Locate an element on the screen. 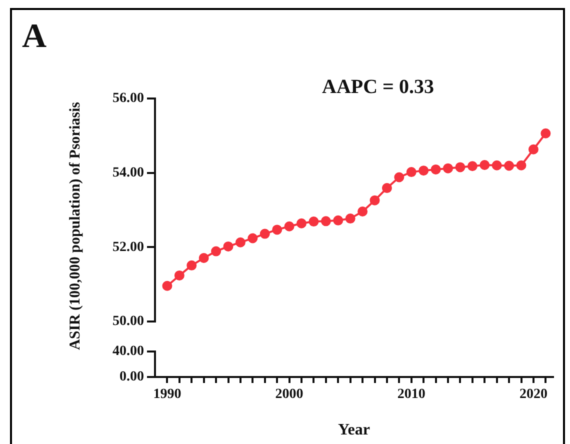 Image resolution: width=570 pixels, height=444 pixels. x-tick-label: 2010 is located at coordinates (411, 394).